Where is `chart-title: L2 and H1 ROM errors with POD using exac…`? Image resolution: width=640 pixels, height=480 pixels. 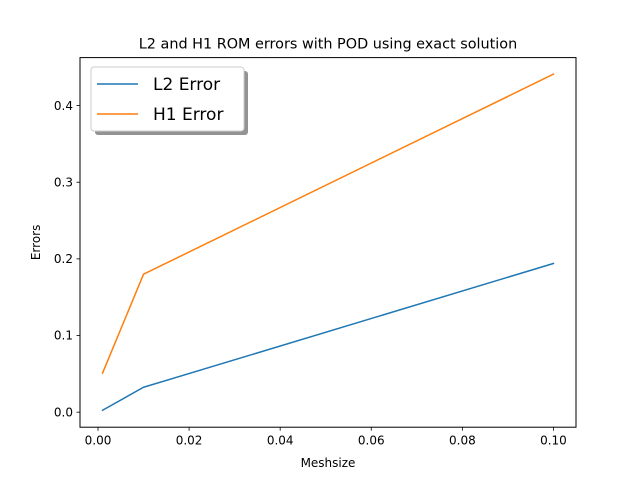
chart-title: L2 and H1 ROM errors with POD using exac… is located at coordinates (328, 45).